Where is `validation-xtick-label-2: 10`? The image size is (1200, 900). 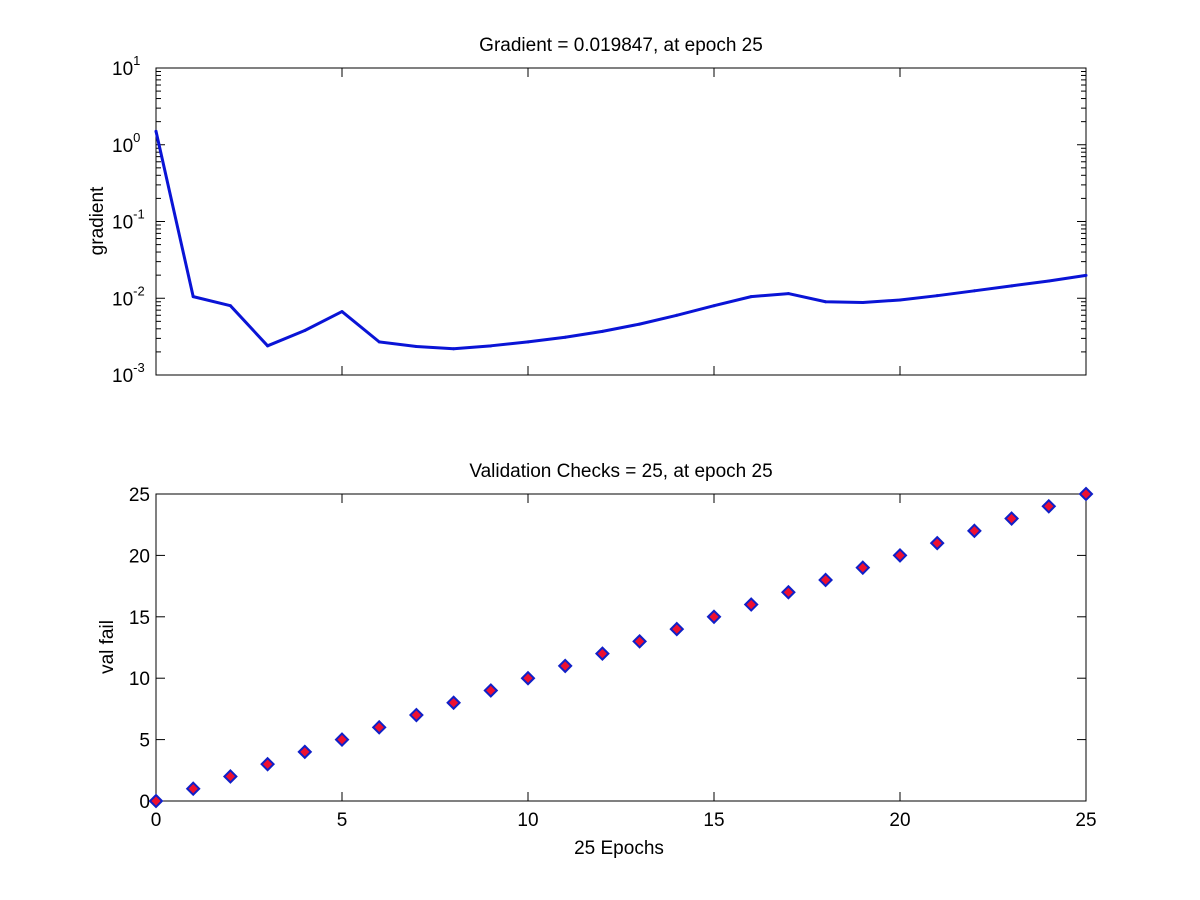 validation-xtick-label-2: 10 is located at coordinates (527, 820).